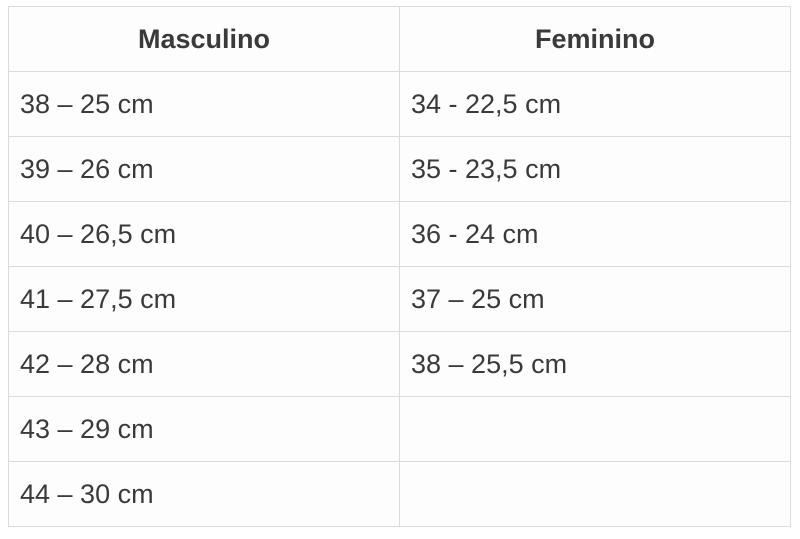 This screenshot has height=539, width=800. Describe the element at coordinates (204, 429) in the screenshot. I see `cell-masculino: 43 – 29 cm` at that location.